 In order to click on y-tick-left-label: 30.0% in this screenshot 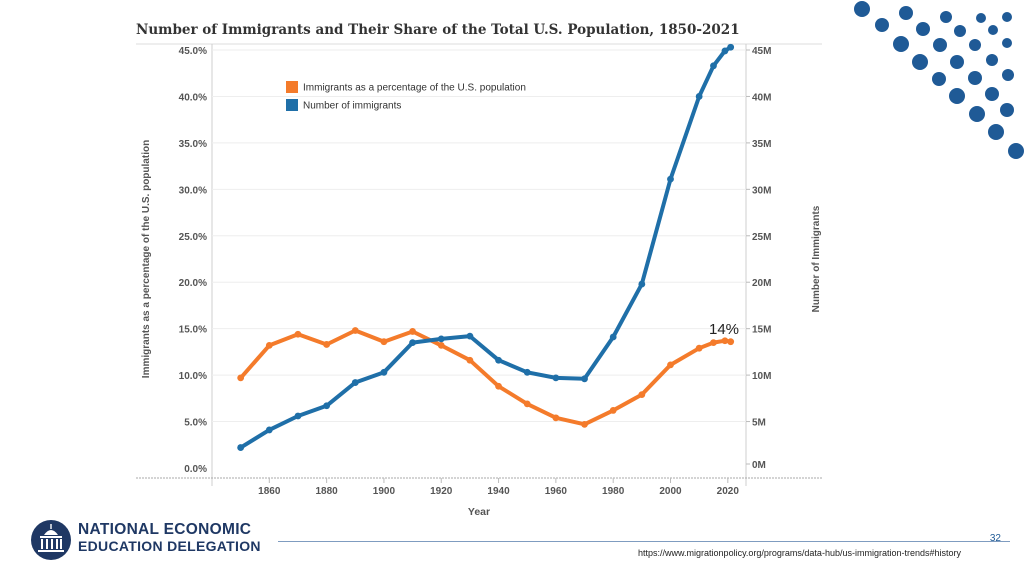, I will do `click(193, 190)`.